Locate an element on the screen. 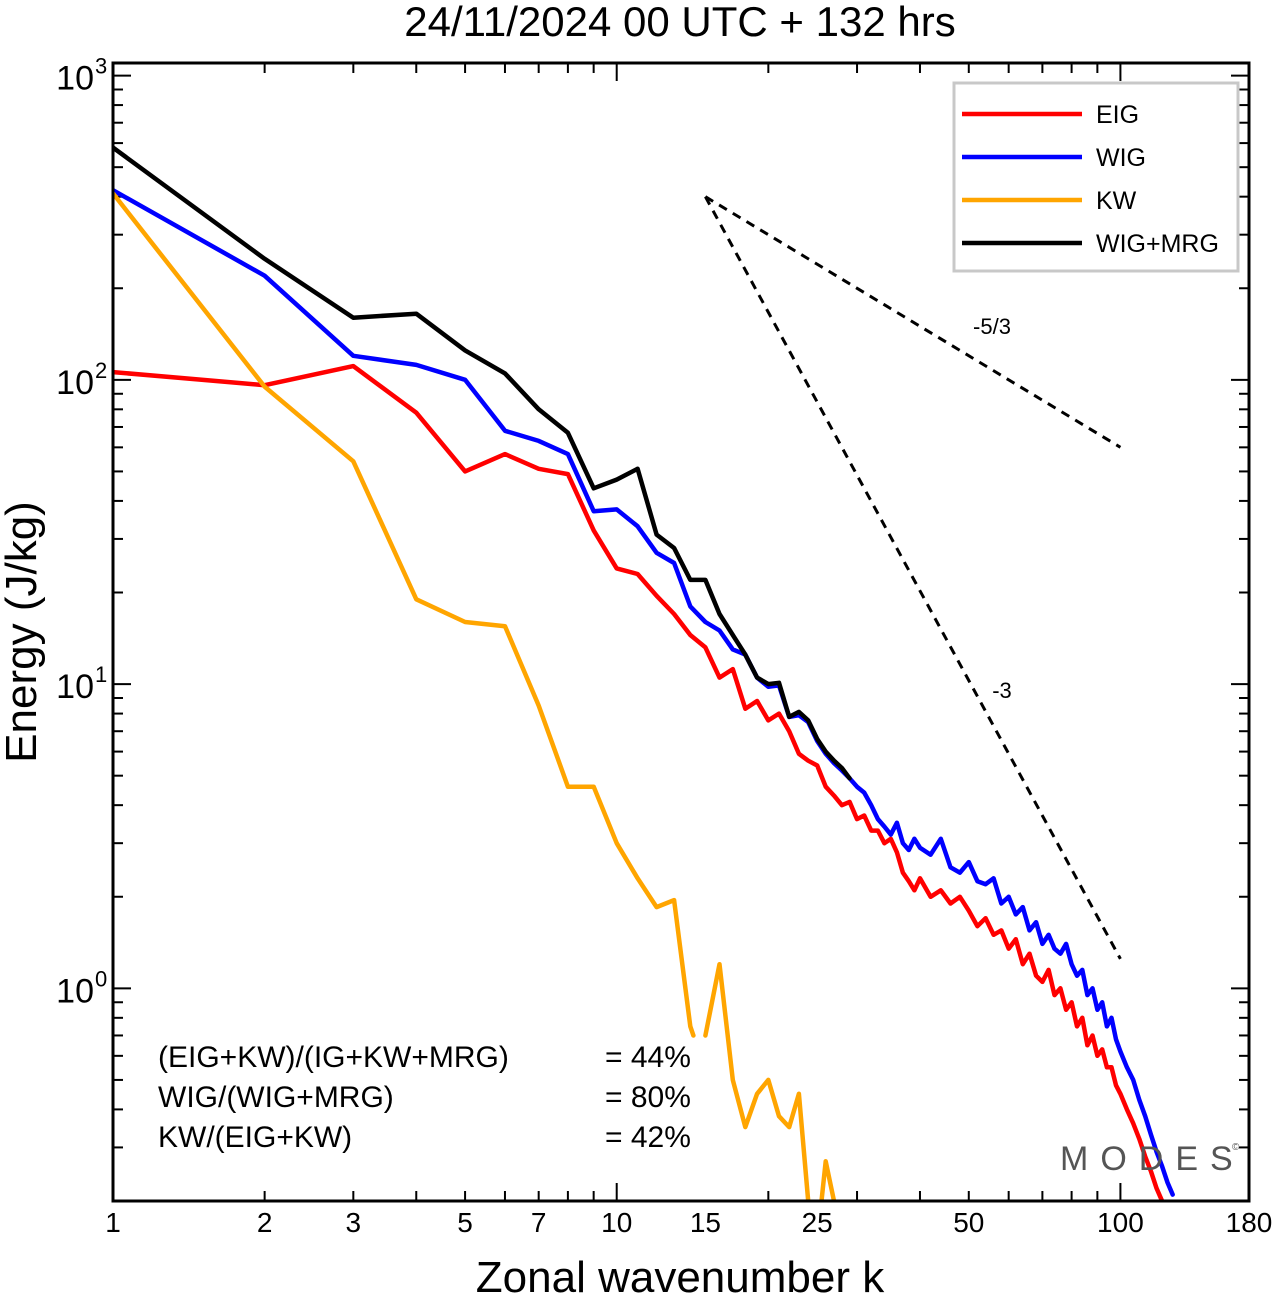 This screenshot has width=1280, height=1294. ratio-value: = 80% is located at coordinates (648, 1097).